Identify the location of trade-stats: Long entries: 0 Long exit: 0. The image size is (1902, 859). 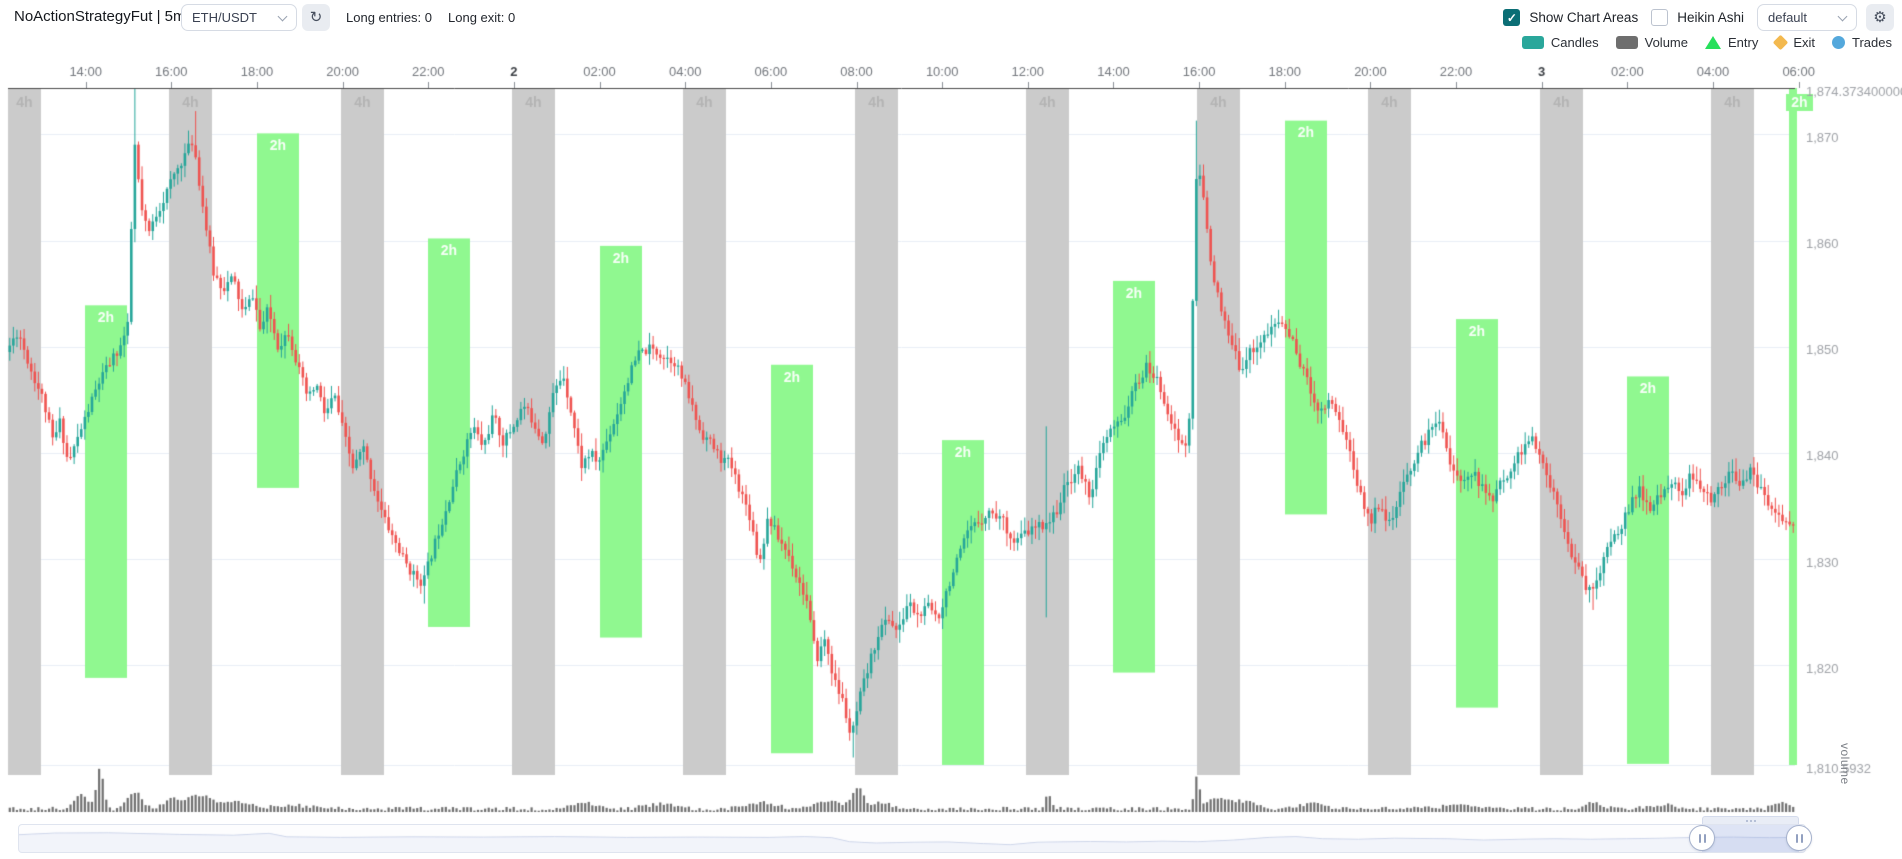
(430, 17).